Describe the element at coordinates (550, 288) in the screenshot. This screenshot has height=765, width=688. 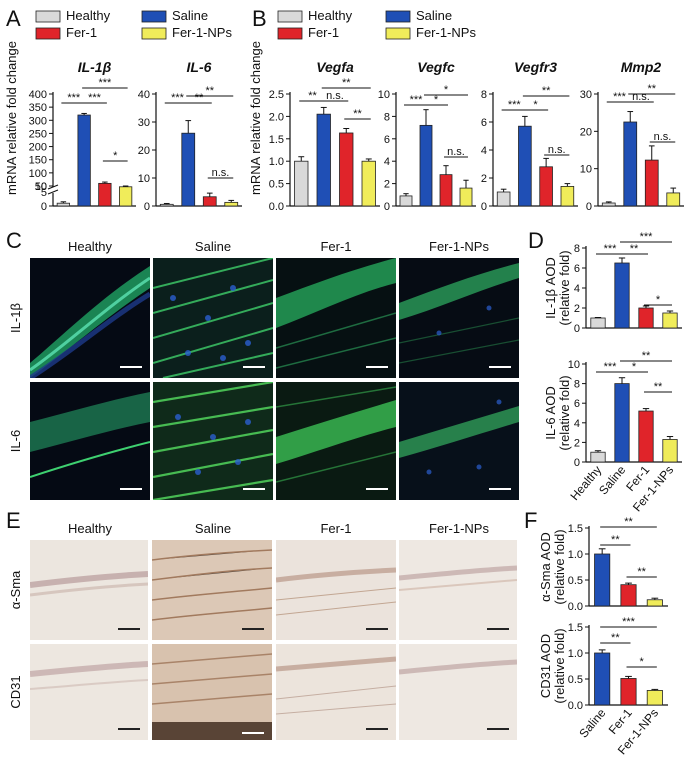
I see `y-axis-label: IL-1β AOD` at that location.